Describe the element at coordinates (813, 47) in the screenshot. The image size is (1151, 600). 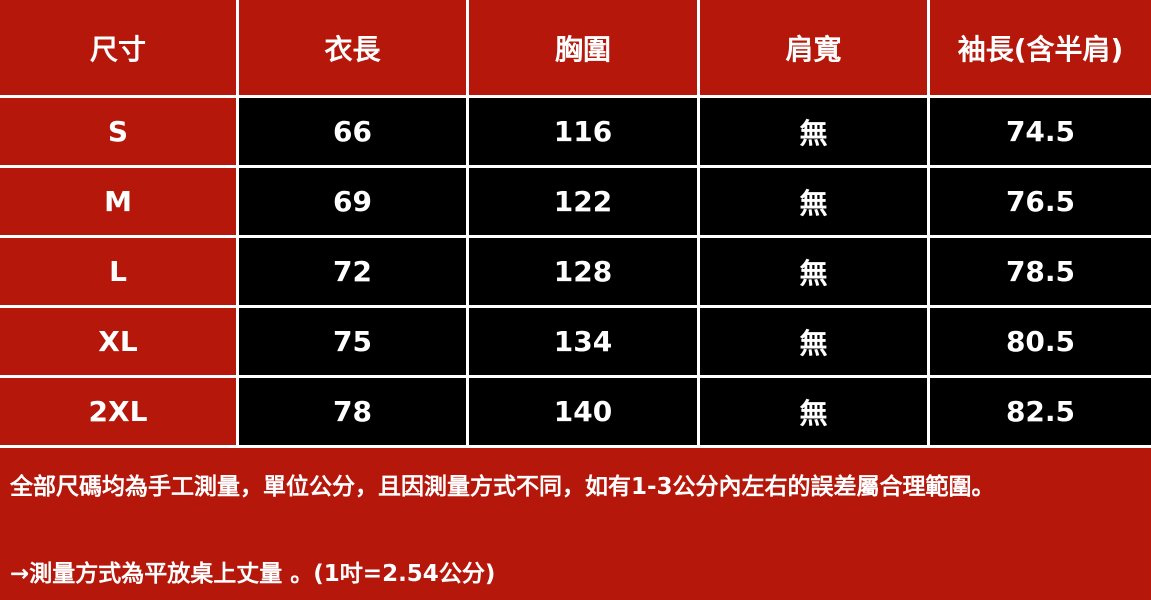
I see `header-cell: 肩寬` at that location.